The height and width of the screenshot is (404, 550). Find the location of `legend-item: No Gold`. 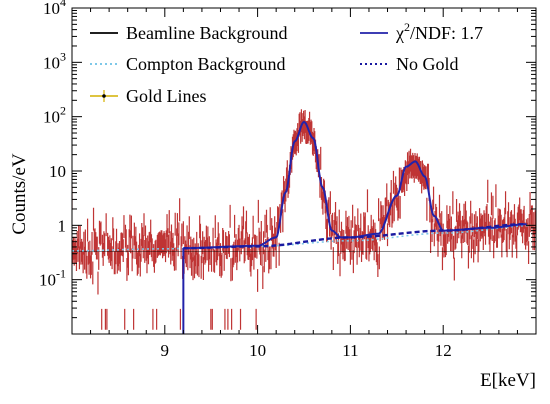

legend-item: No Gold is located at coordinates (409, 64).